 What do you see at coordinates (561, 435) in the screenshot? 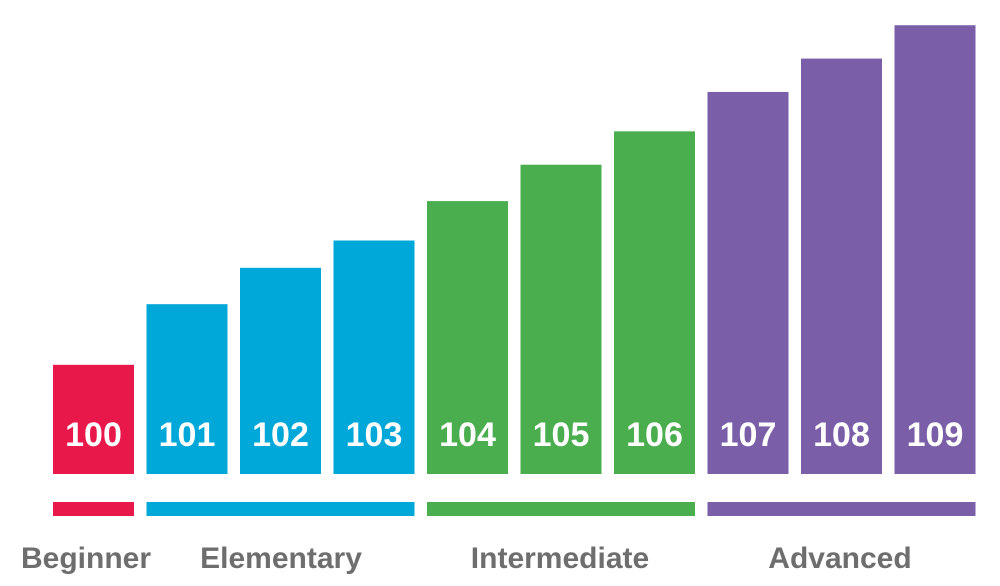
I see `bar-label-105: 105` at bounding box center [561, 435].